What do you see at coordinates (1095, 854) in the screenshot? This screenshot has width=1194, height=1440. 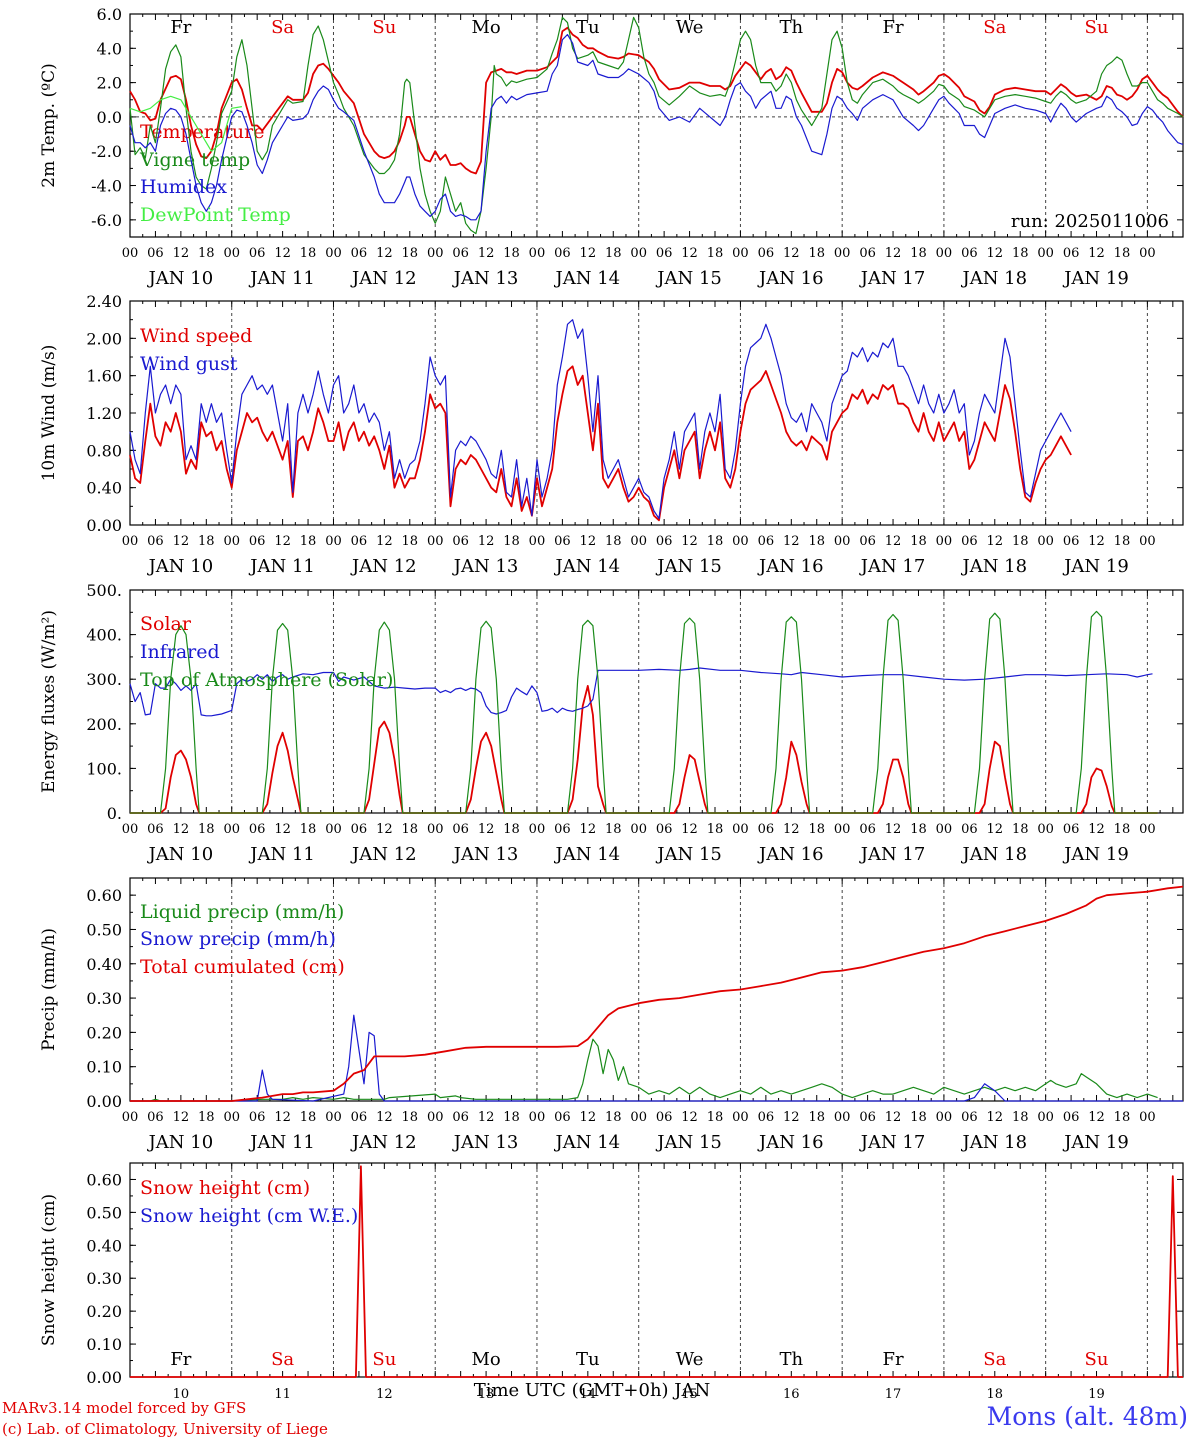 I see `energy-date-label: JAN 19` at bounding box center [1095, 854].